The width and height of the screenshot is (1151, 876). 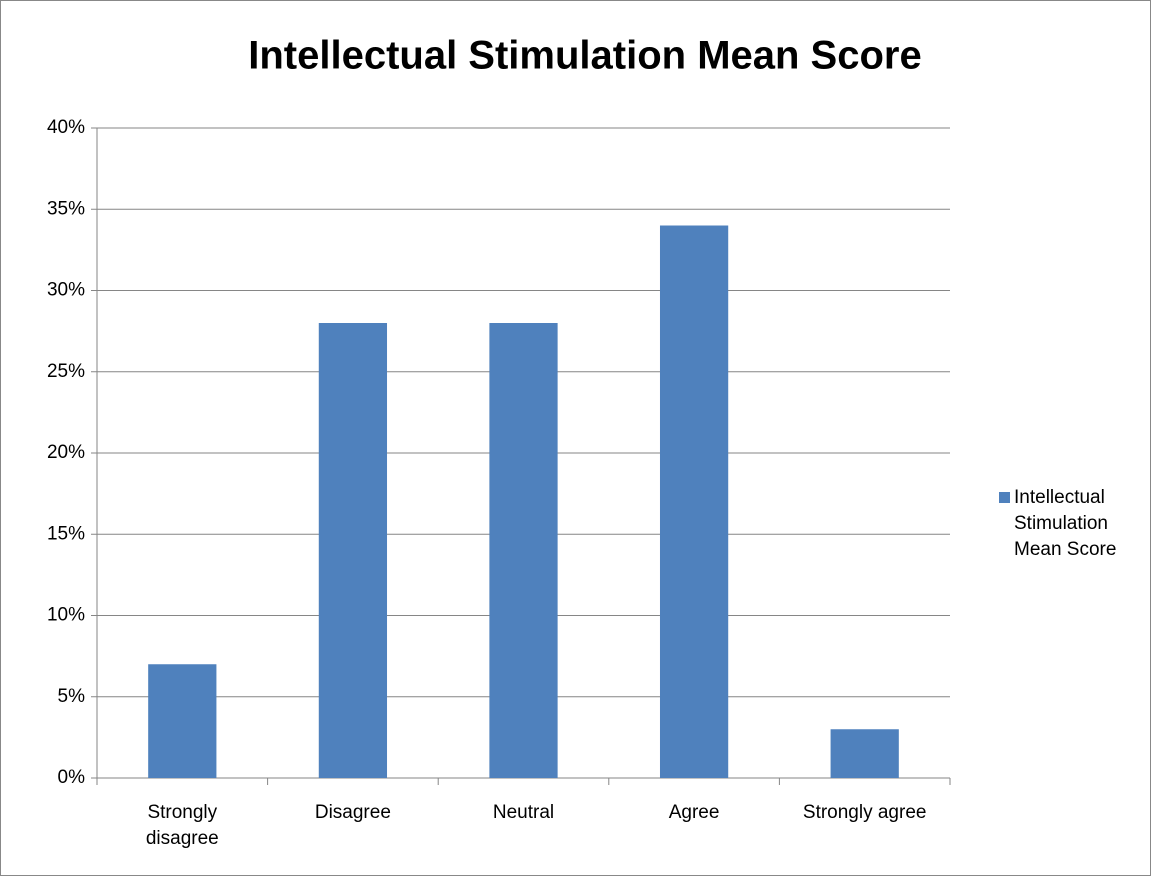 I want to click on x-tick-label: Strongly agree, so click(x=864, y=812).